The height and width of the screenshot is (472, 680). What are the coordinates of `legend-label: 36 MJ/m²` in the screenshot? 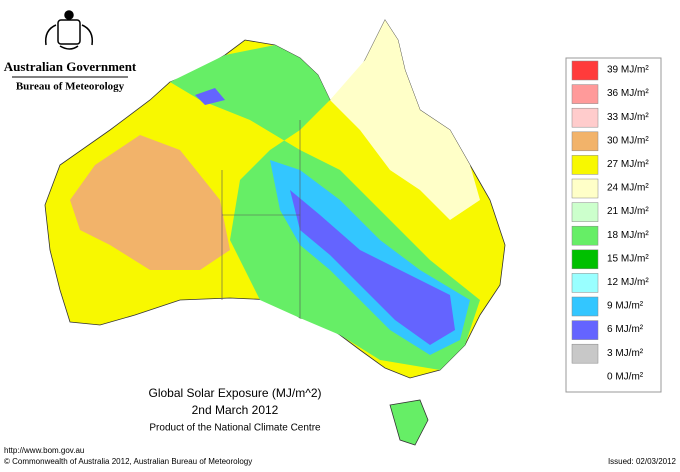 It's located at (628, 93).